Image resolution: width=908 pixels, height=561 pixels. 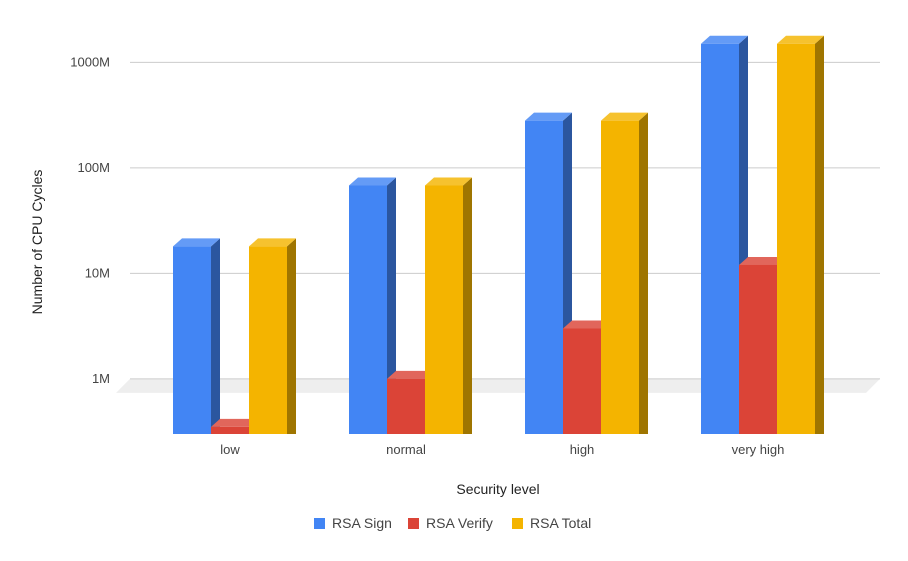 What do you see at coordinates (560, 523) in the screenshot?
I see `legend-label: RSA Total` at bounding box center [560, 523].